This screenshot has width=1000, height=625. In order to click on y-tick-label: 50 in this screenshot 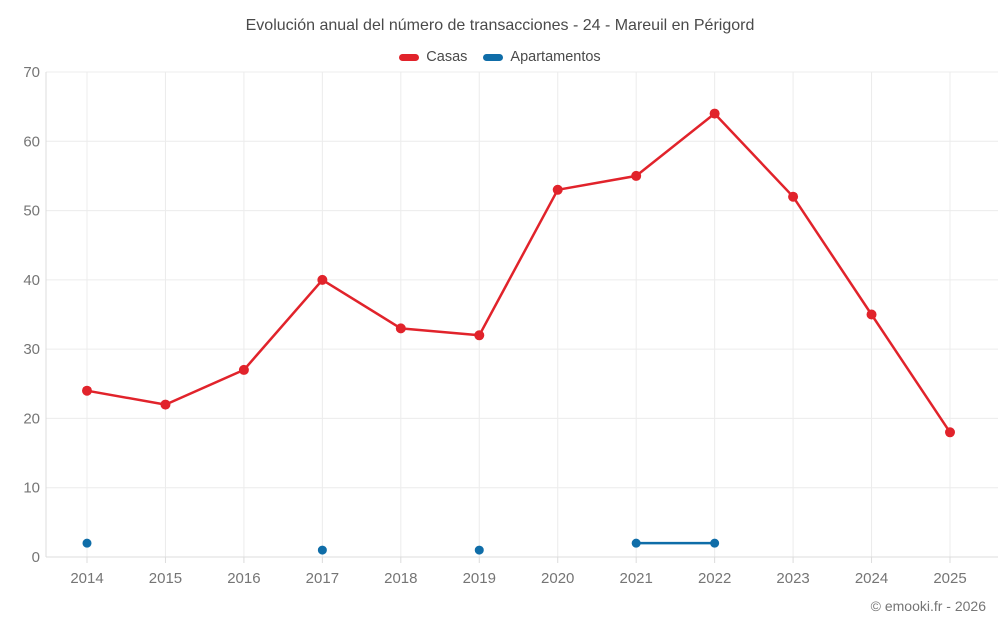, I will do `click(31, 211)`.